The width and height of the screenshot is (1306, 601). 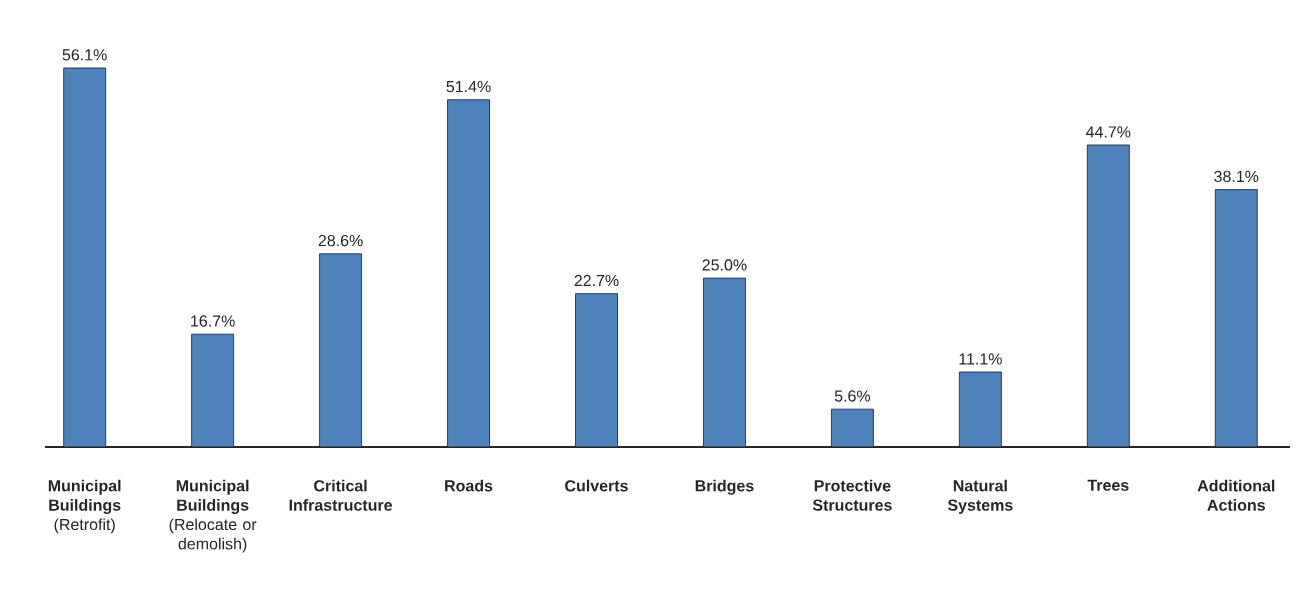 What do you see at coordinates (724, 487) in the screenshot?
I see `x-tick-label: Bridges` at bounding box center [724, 487].